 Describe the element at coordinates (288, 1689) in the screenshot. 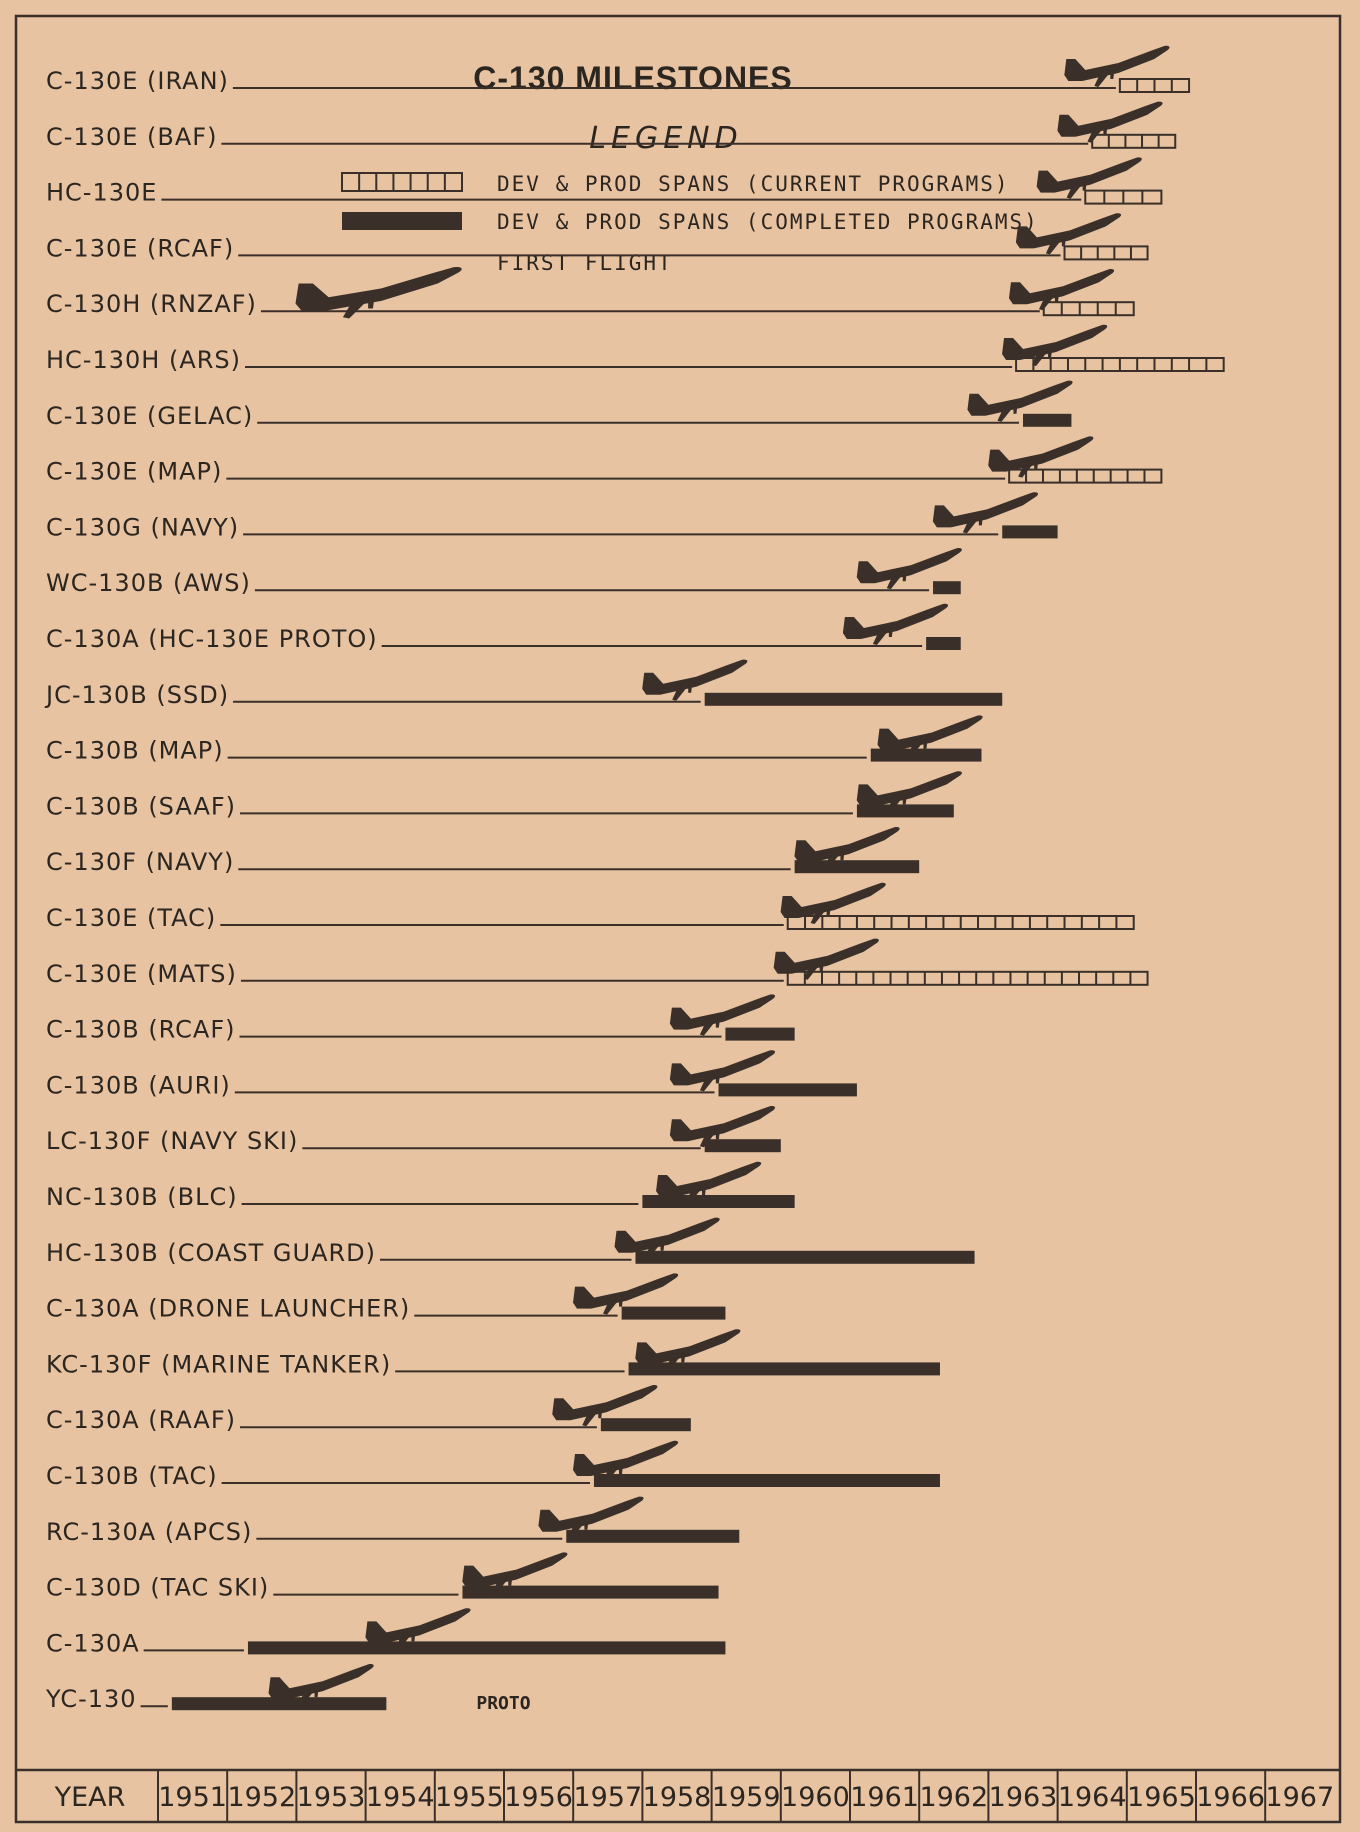

I see `milestone-row: YC-130 PROTO` at that location.